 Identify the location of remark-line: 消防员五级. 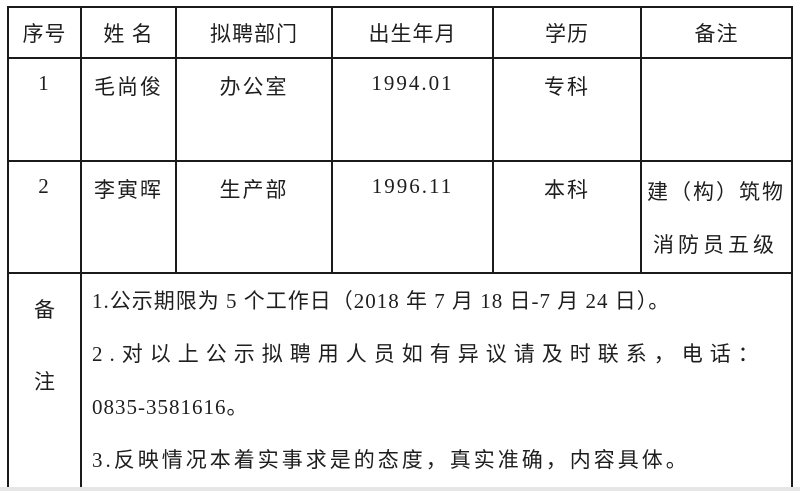
(715, 245).